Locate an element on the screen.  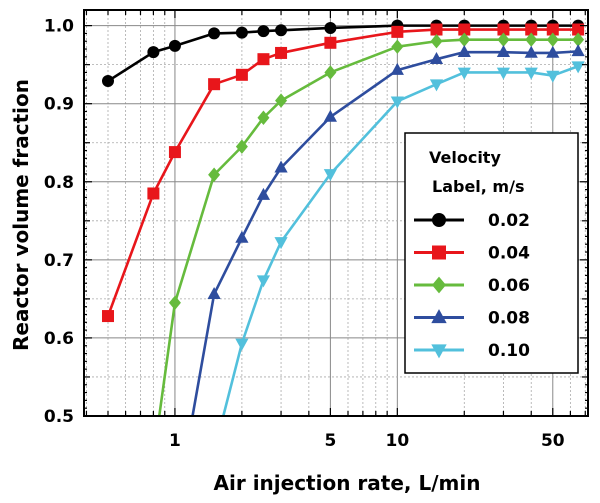
legend-entry: 0.02 is located at coordinates (472, 221).